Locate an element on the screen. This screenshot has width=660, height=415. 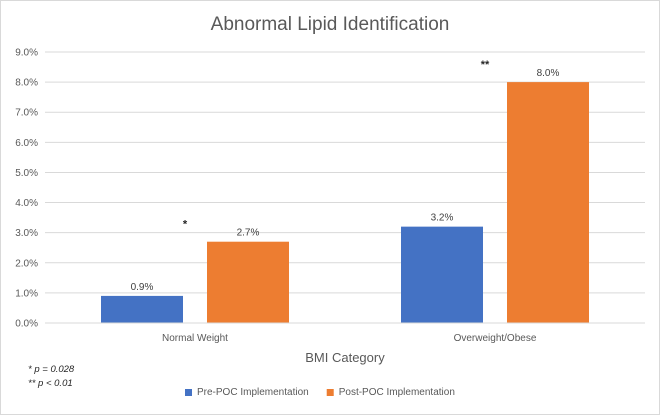
data-label: 8.0% is located at coordinates (548, 73).